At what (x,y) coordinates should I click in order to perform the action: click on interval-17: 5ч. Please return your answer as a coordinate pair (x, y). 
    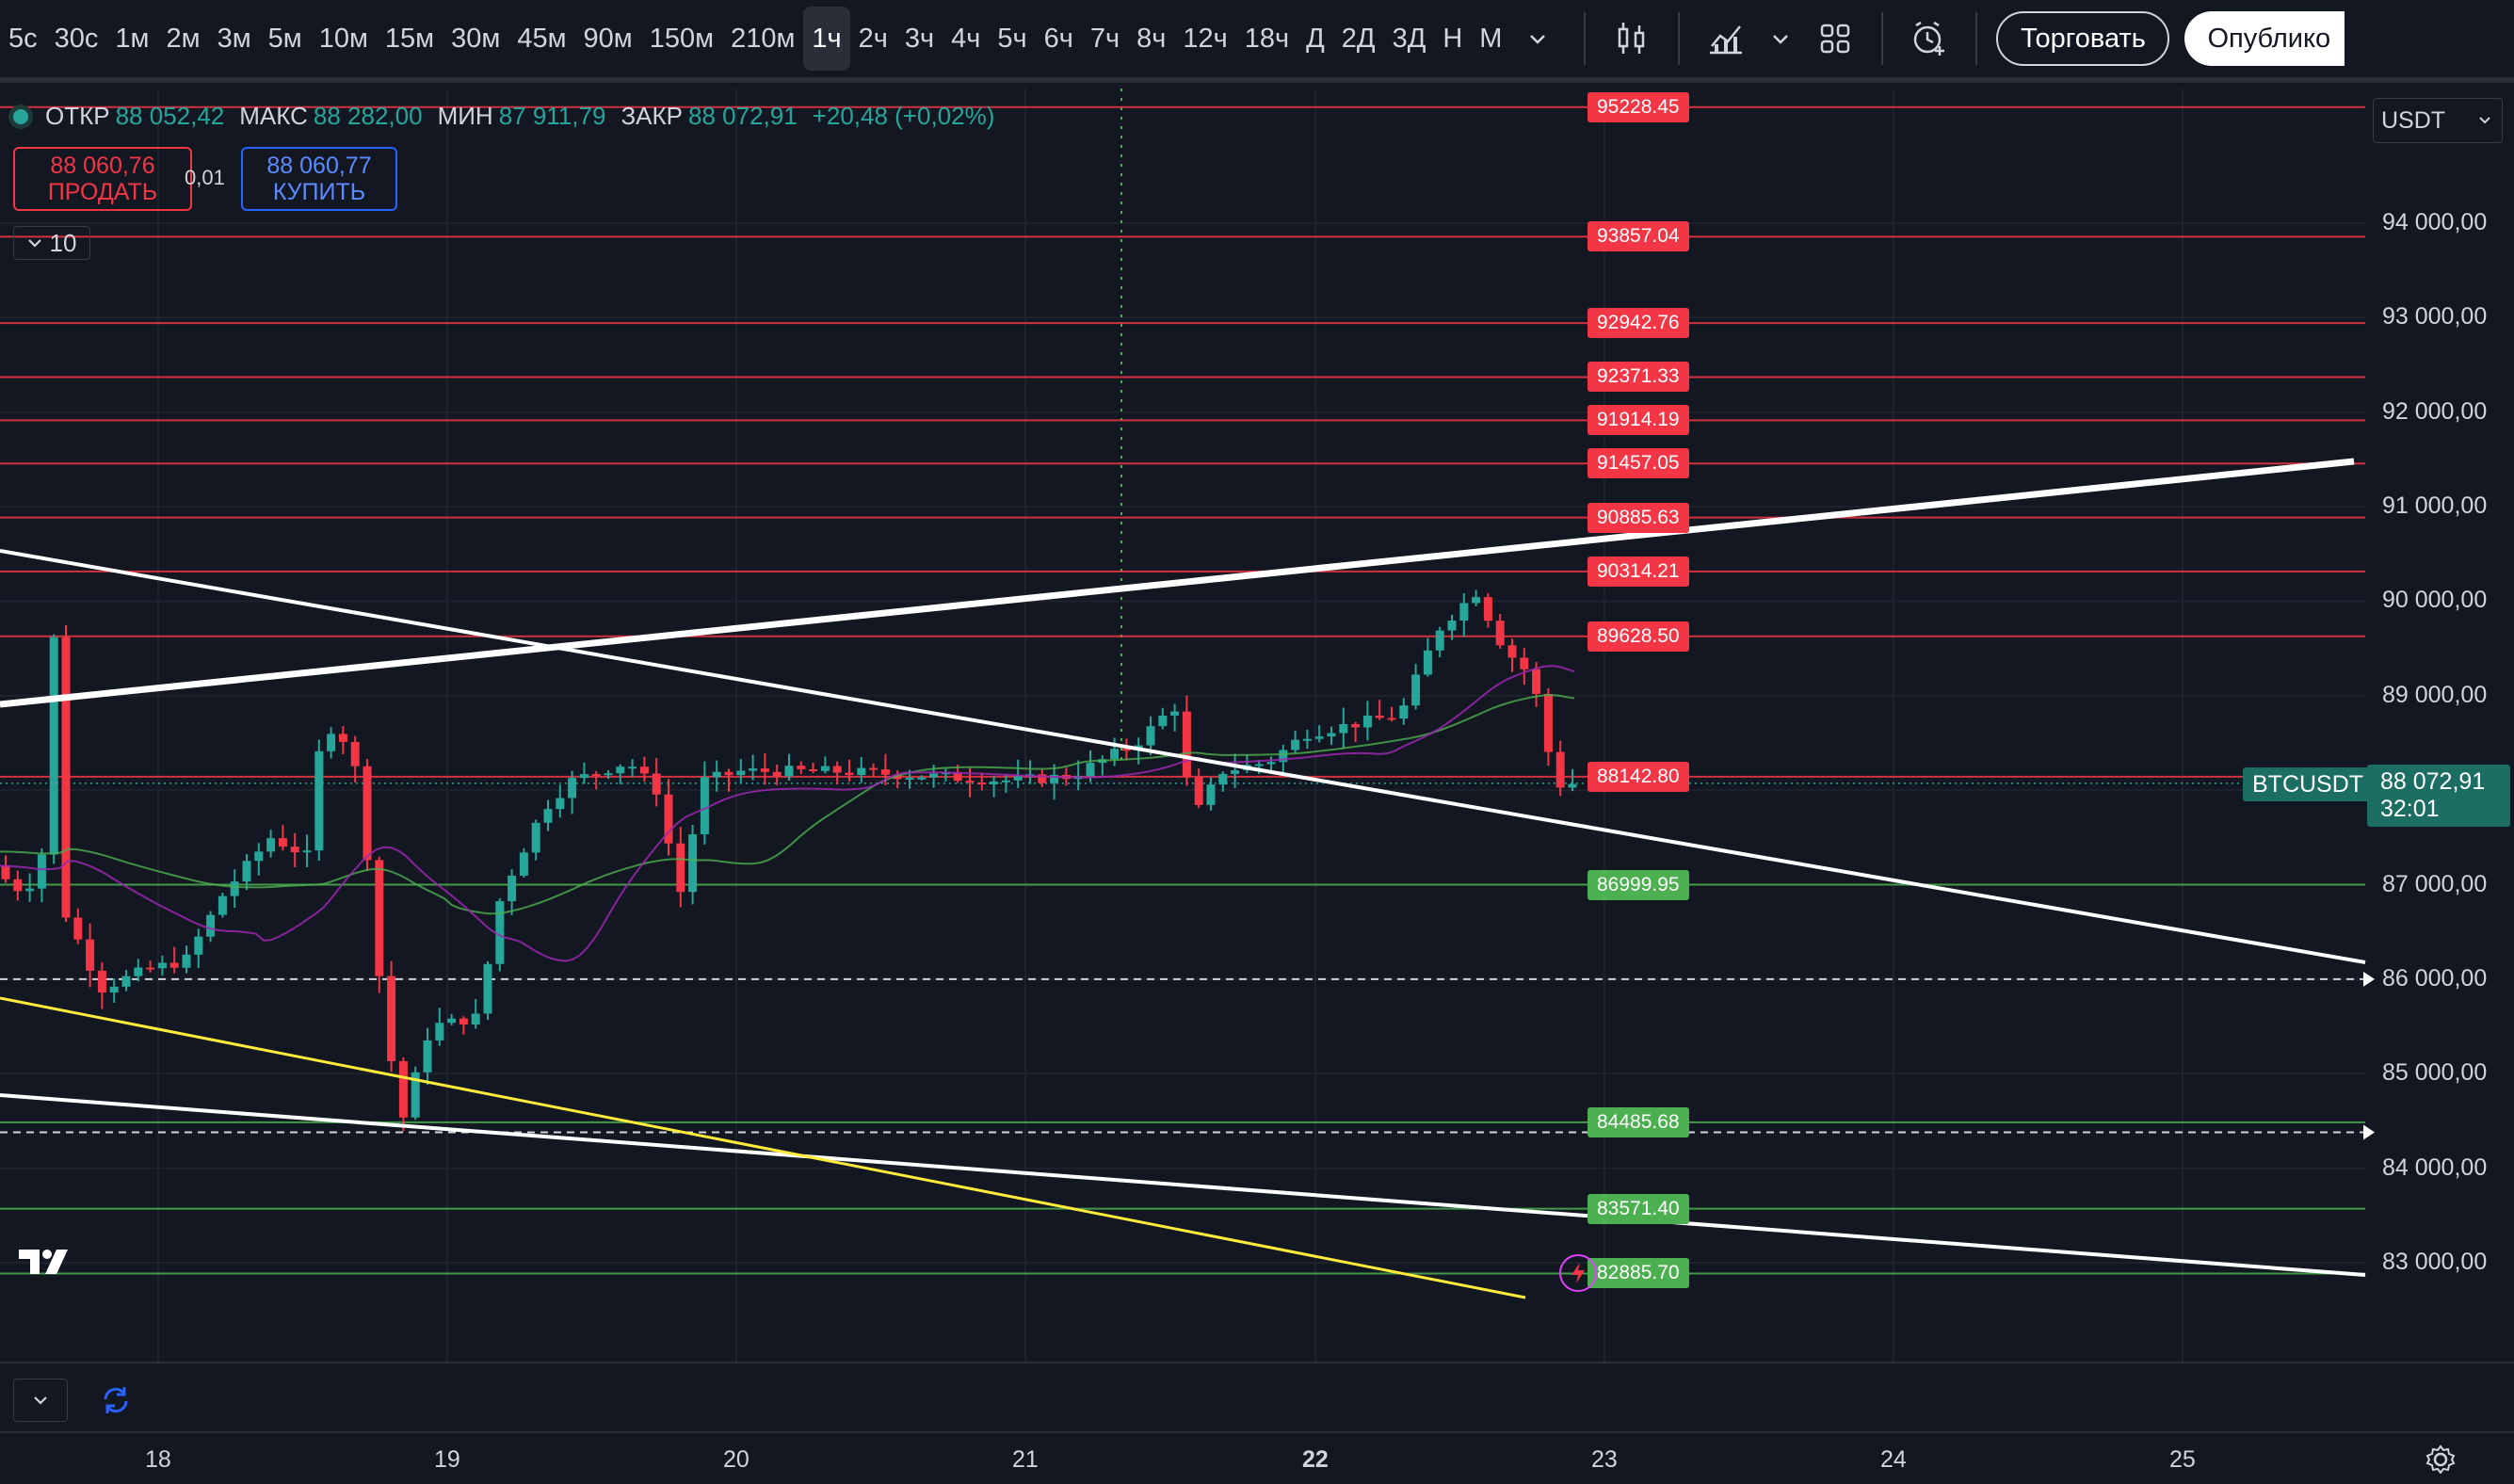
    Looking at the image, I should click on (1012, 38).